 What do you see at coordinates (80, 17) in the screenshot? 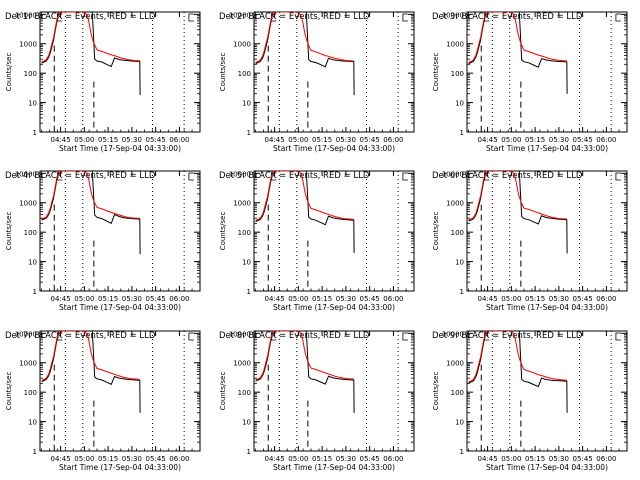
I see `chart-title: Det 1r BLACK = Events, RED = LLD` at bounding box center [80, 17].